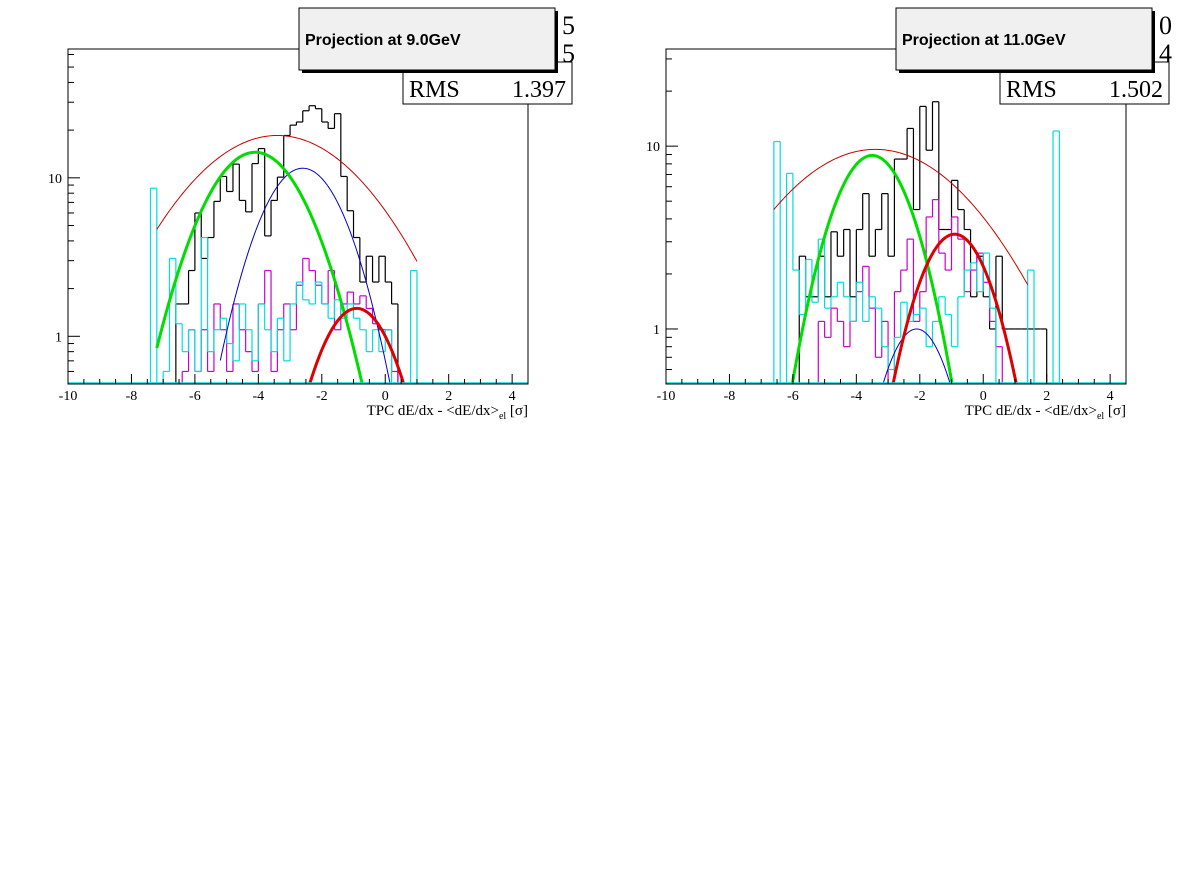  I want to click on plot-frame-border, so click(298, 216).